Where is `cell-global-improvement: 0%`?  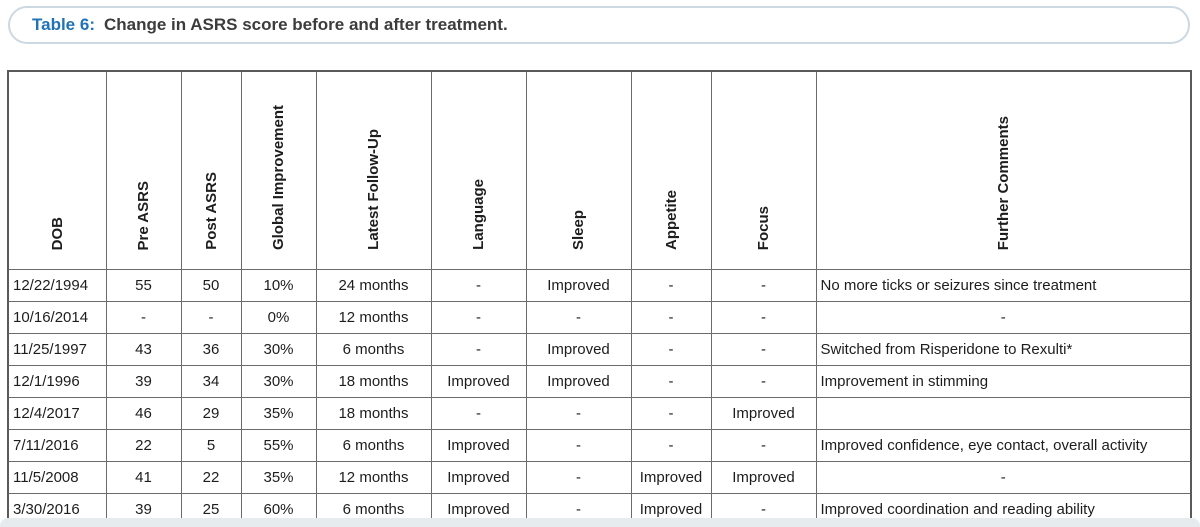
cell-global-improvement: 0% is located at coordinates (278, 317).